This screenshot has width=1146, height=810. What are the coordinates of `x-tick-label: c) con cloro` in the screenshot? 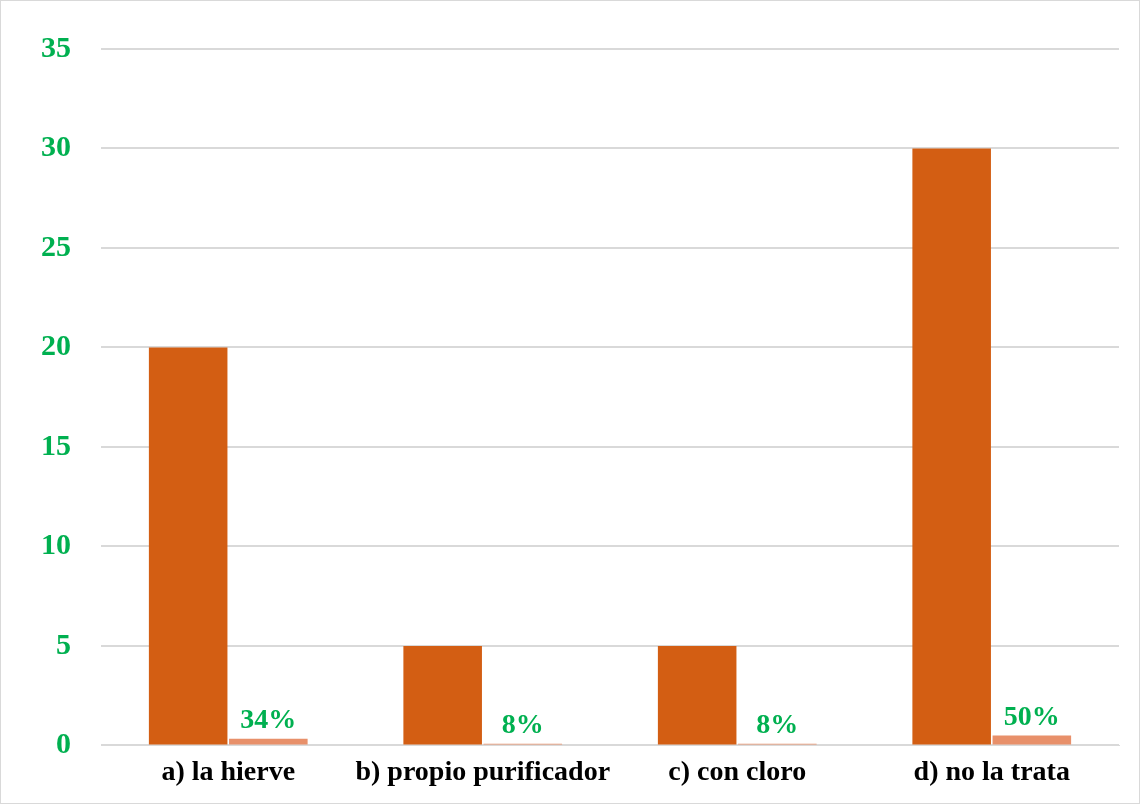 It's located at (737, 771).